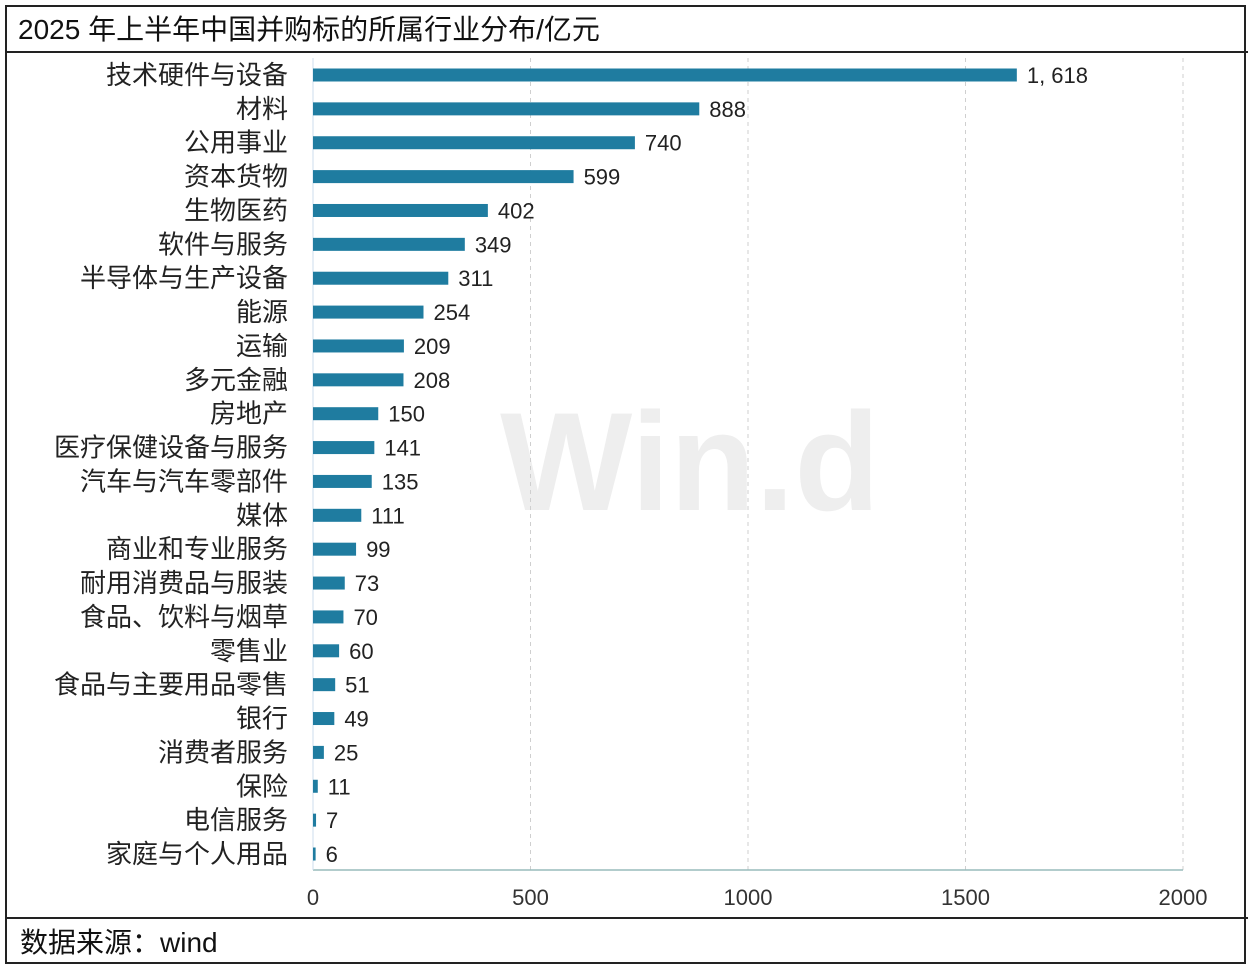 The width and height of the screenshot is (1254, 972). Describe the element at coordinates (602, 177) in the screenshot. I see `data-label: 599` at that location.